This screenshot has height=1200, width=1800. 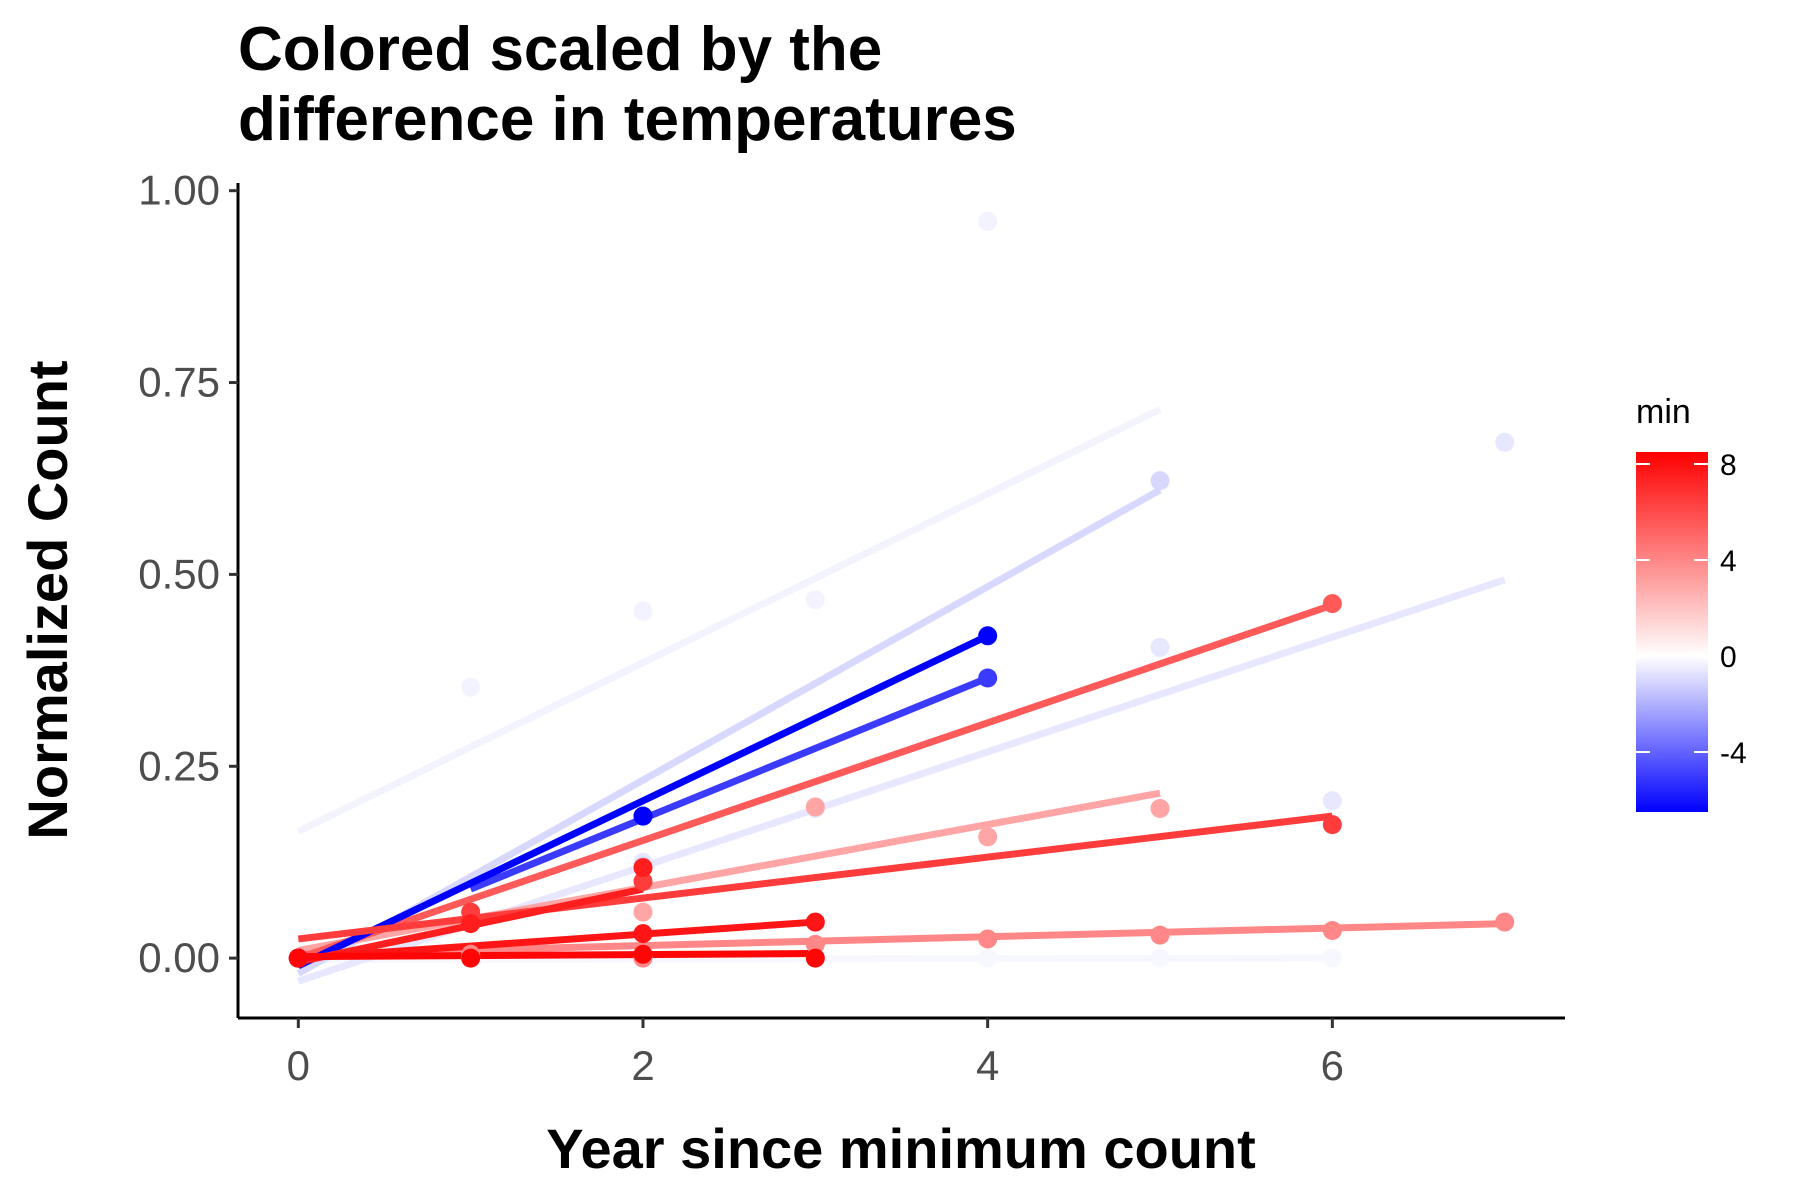 I want to click on x-tick-label-3: 6, so click(x=1332, y=1065).